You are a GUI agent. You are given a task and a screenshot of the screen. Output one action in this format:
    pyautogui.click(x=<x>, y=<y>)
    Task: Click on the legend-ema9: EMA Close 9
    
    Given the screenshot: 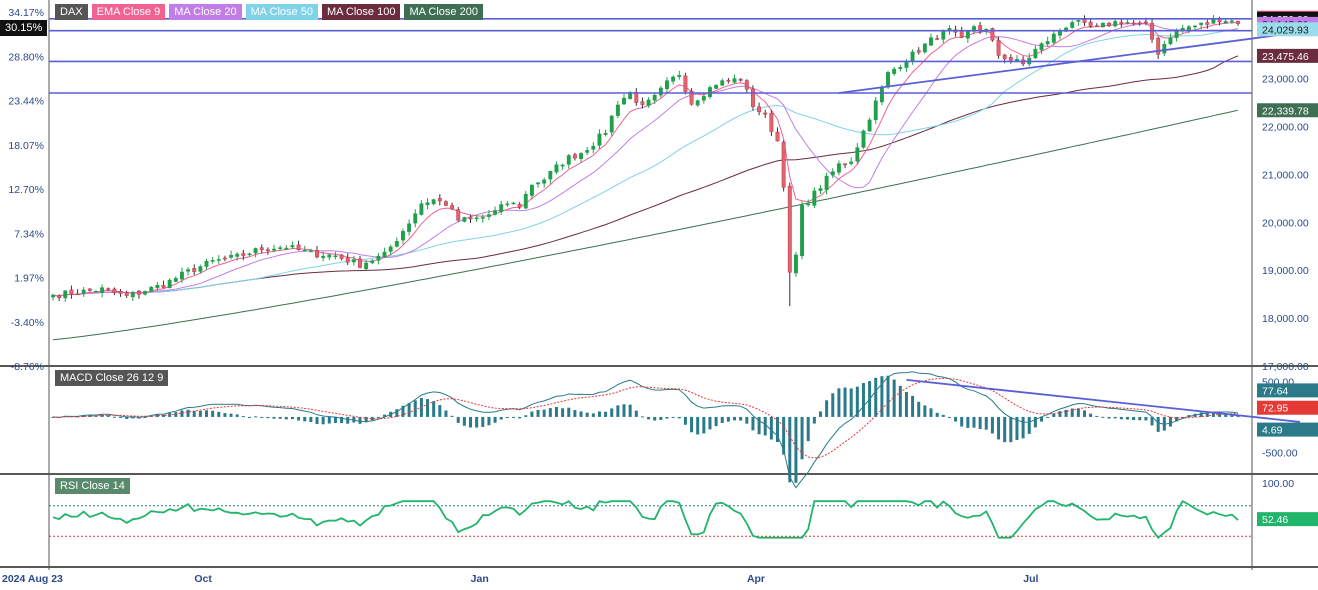 What is the action you would take?
    pyautogui.click(x=128, y=12)
    